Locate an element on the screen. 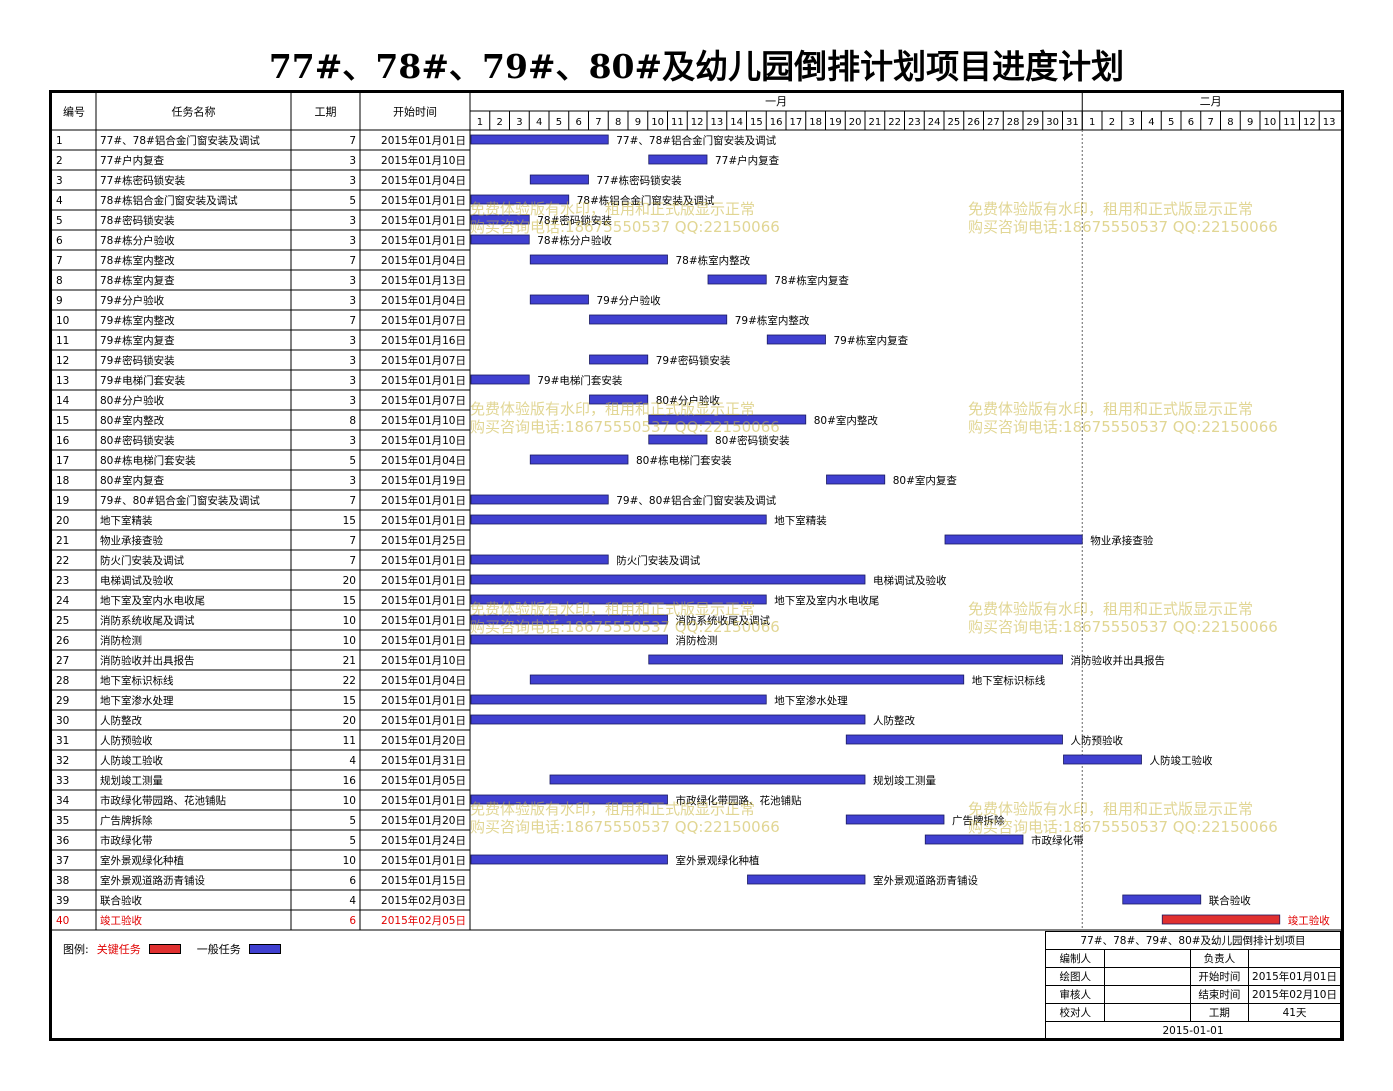 The image size is (1393, 1091). task-name: 地下室标识标线 is located at coordinates (137, 680).